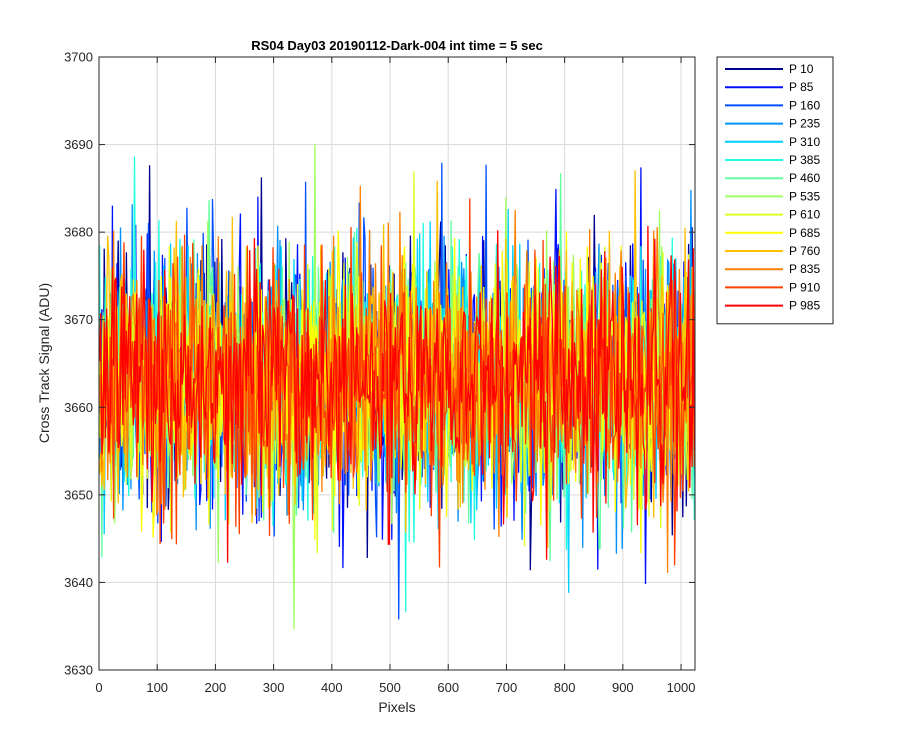 This screenshot has height=750, width=900. What do you see at coordinates (804, 142) in the screenshot?
I see `legend-label-p-310: P 310` at bounding box center [804, 142].